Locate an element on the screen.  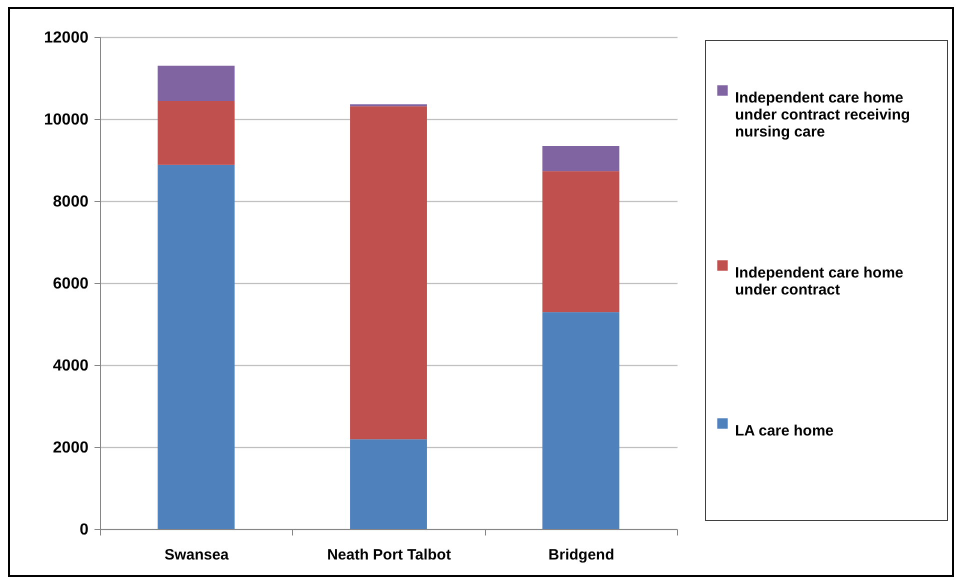
legend-label: LA care home is located at coordinates (784, 431).